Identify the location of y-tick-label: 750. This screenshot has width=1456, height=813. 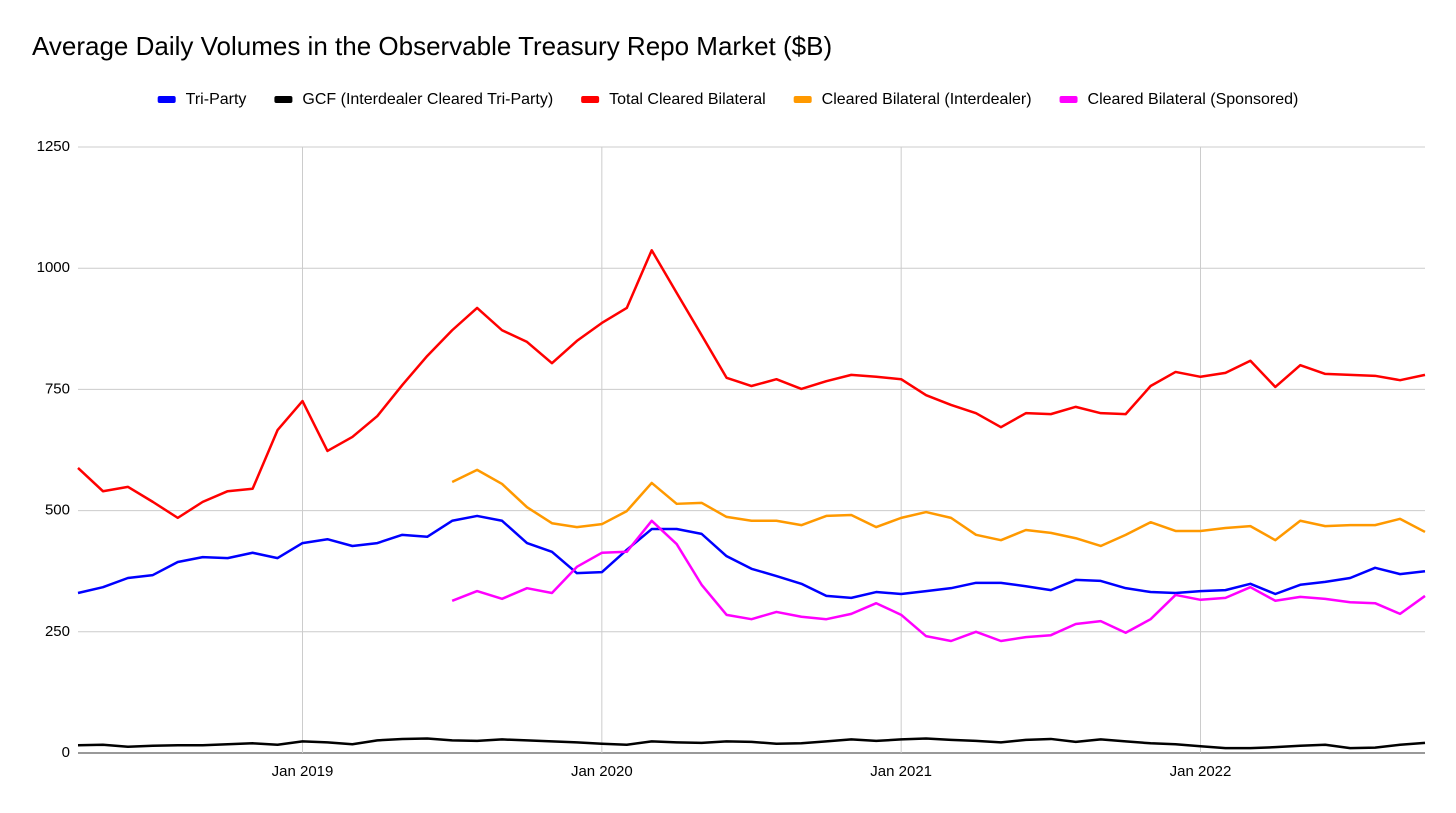
(57, 388).